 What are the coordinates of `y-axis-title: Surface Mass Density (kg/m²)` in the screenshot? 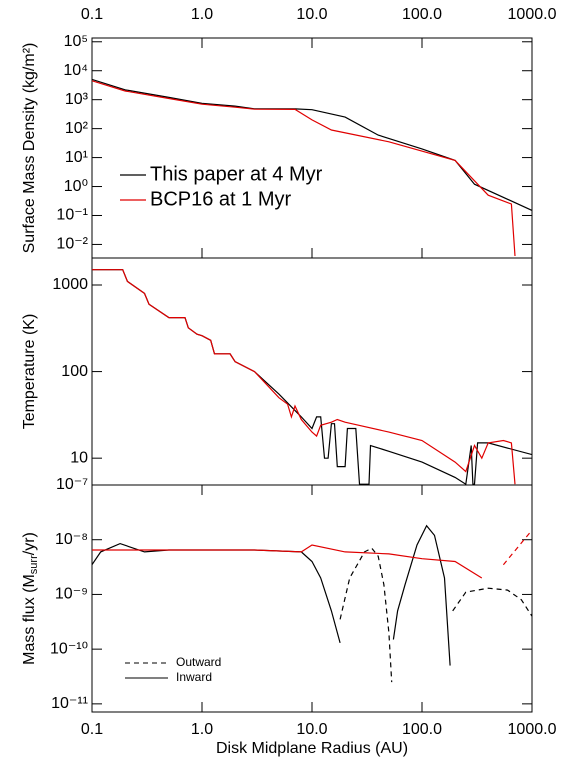 It's located at (29, 148).